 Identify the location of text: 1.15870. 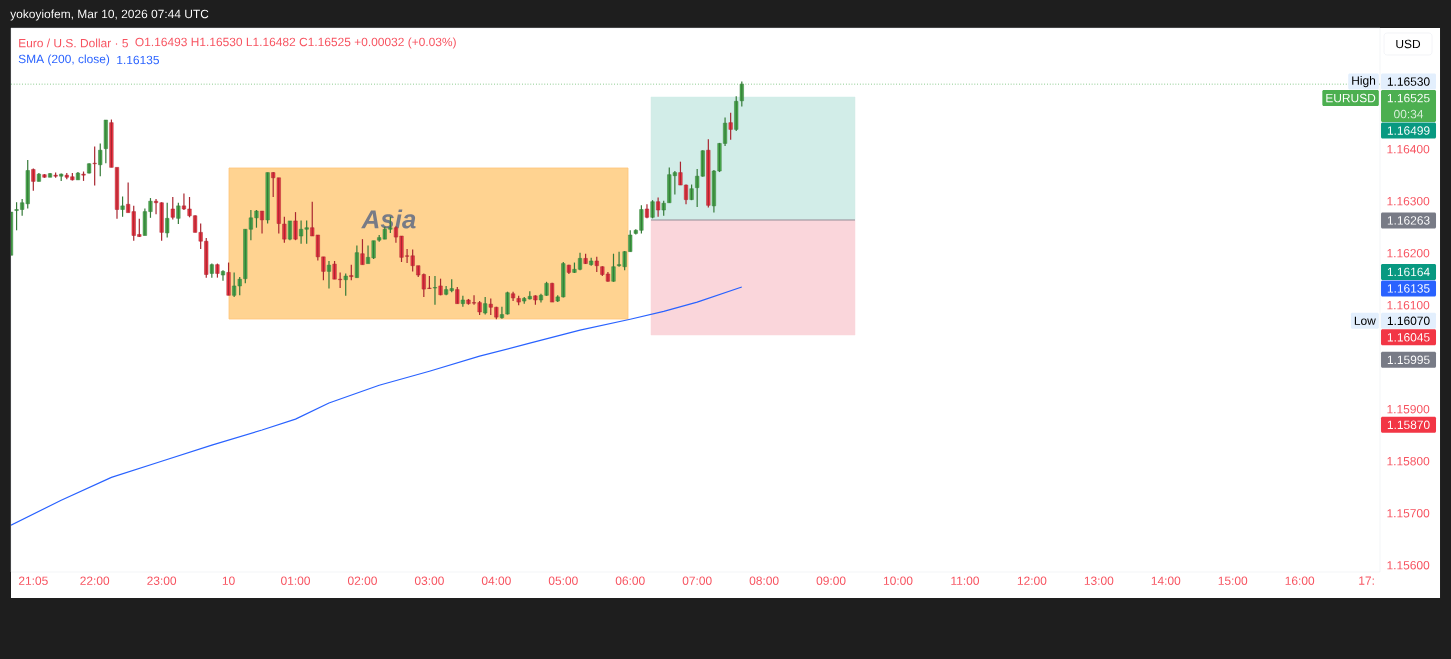
(1408, 425).